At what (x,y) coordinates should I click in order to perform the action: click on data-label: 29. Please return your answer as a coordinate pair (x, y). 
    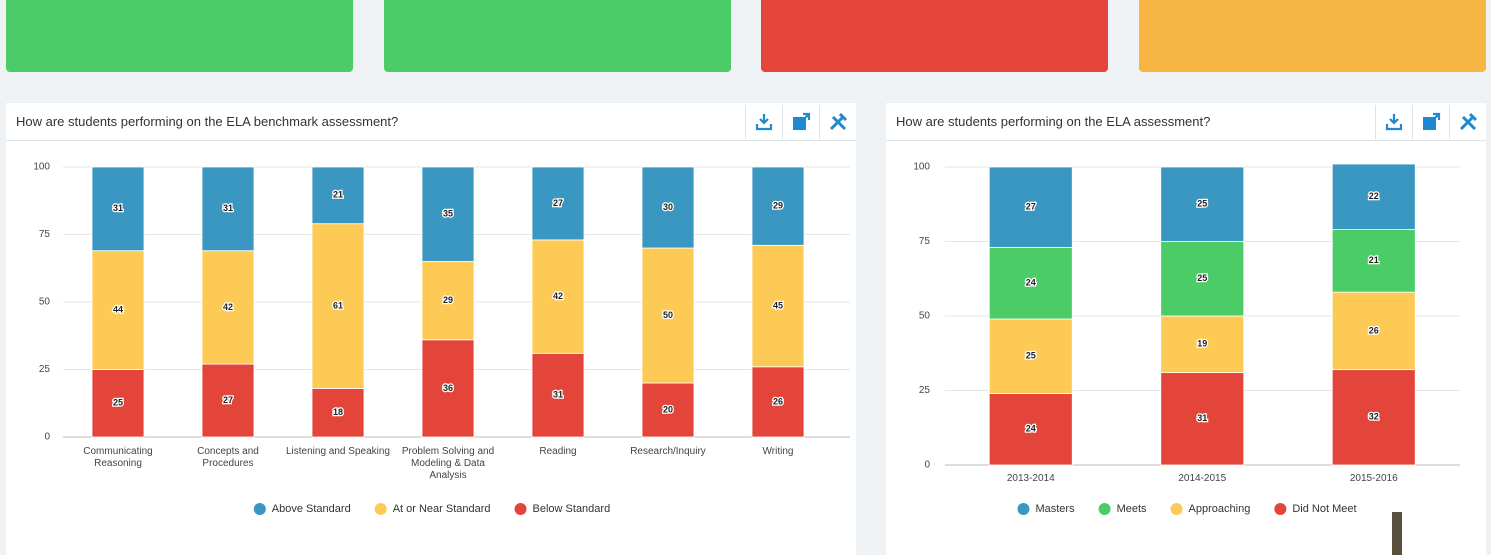
    Looking at the image, I should click on (778, 206).